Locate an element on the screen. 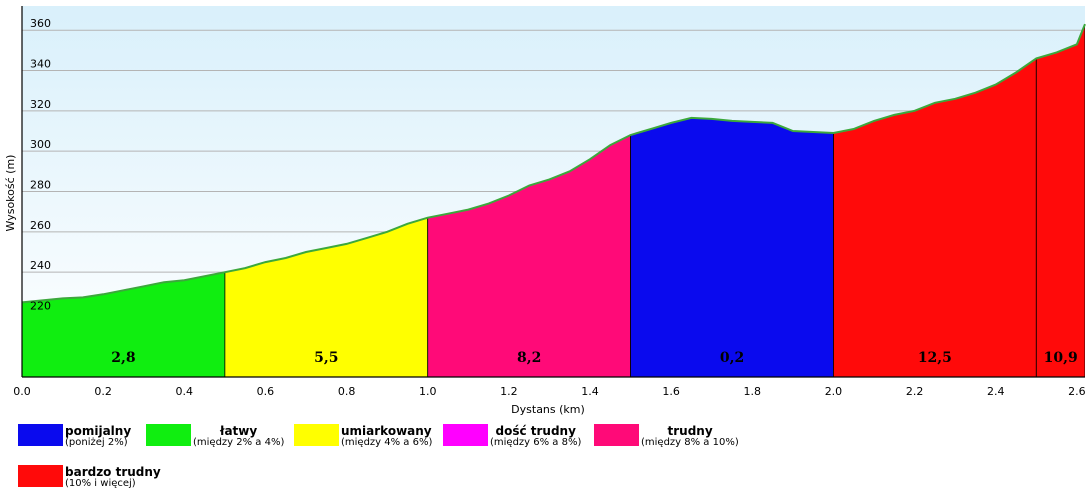  x-tick-label: 1.2 is located at coordinates (509, 391).